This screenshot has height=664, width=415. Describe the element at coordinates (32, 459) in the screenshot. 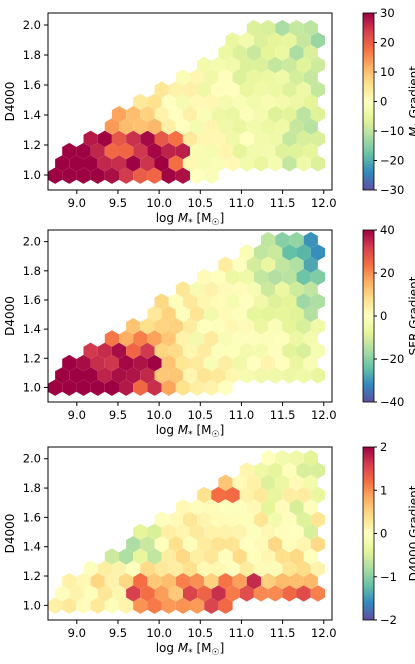

I see `y-tick-label: 2.0` at that location.